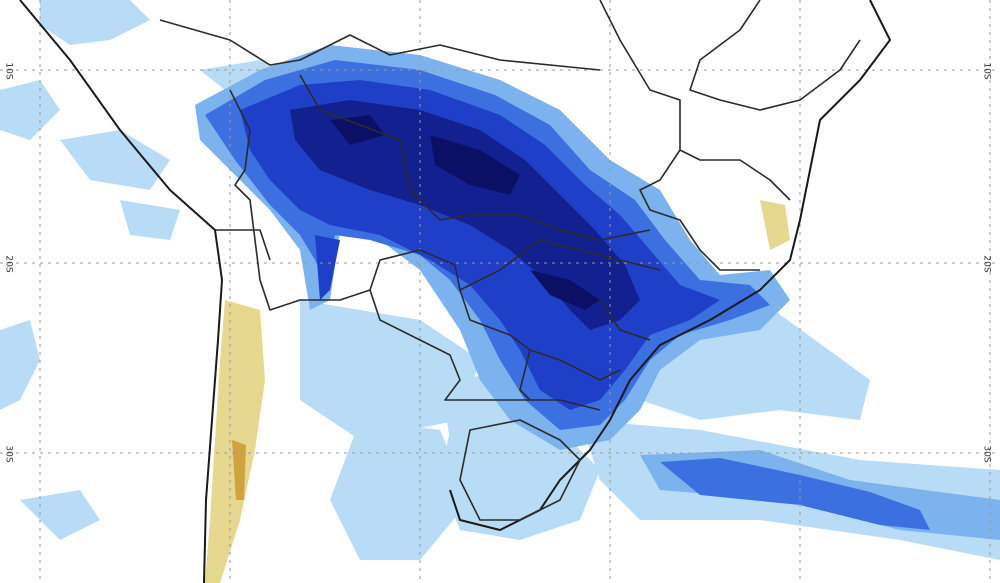  I want to click on max-rain-layer, so click(465, 212).